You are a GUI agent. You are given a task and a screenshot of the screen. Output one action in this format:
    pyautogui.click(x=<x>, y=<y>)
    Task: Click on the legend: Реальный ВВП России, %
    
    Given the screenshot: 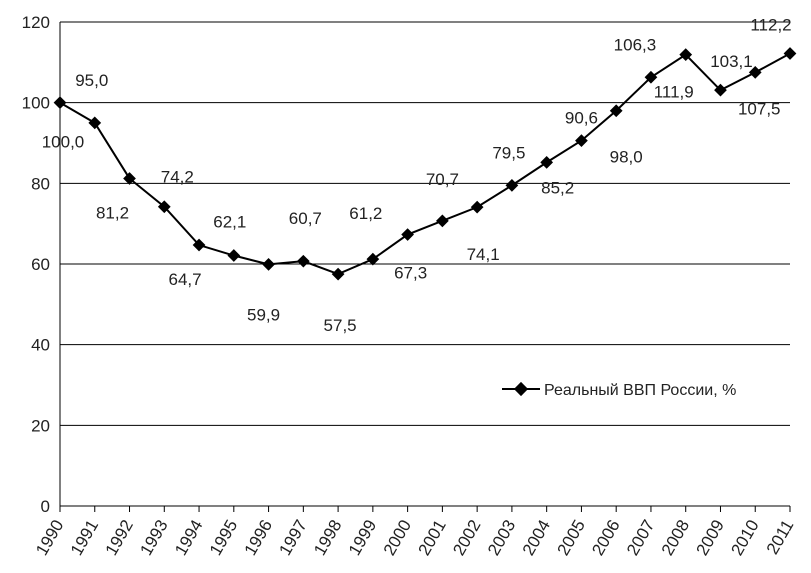 What is the action you would take?
    pyautogui.click(x=619, y=390)
    